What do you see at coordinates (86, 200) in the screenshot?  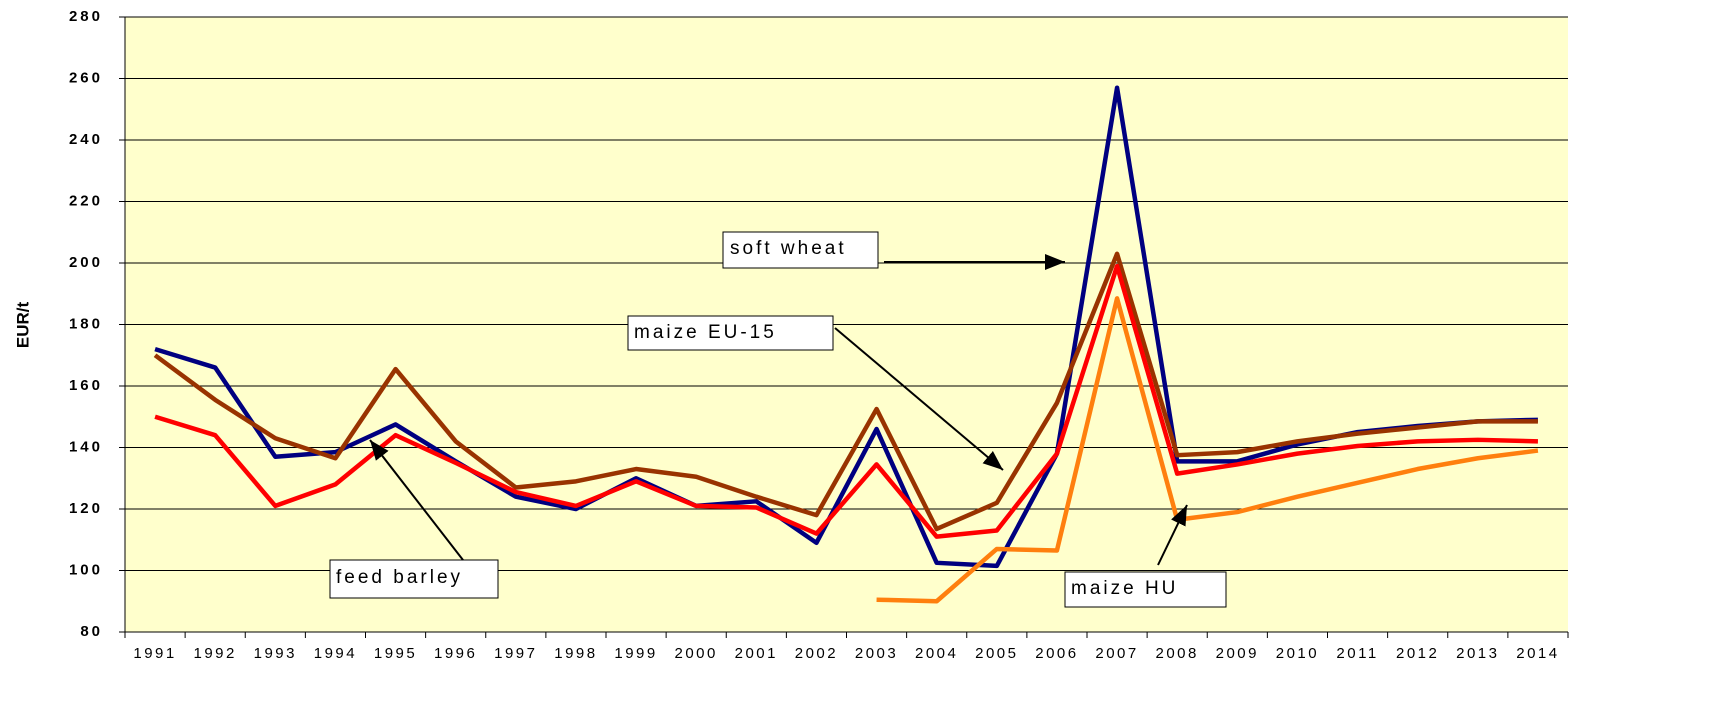 I see `y-tick-label: 220` at bounding box center [86, 200].